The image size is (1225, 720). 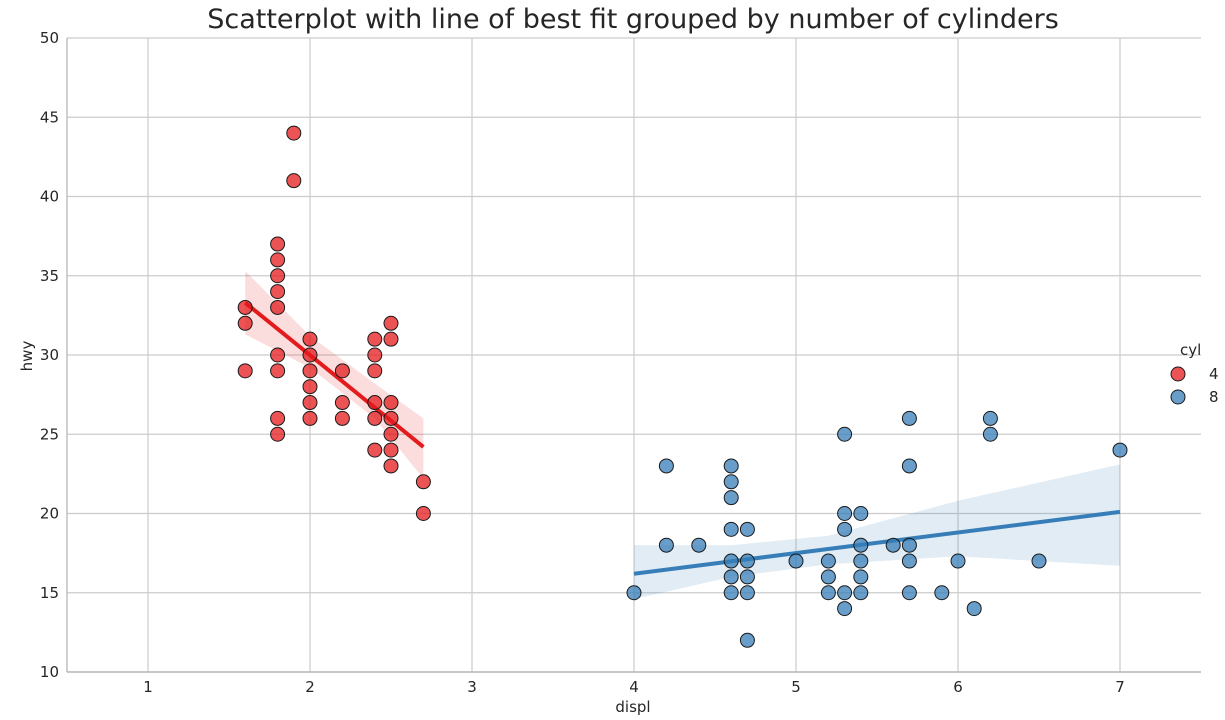 What do you see at coordinates (1214, 397) in the screenshot?
I see `legend-label: 8` at bounding box center [1214, 397].